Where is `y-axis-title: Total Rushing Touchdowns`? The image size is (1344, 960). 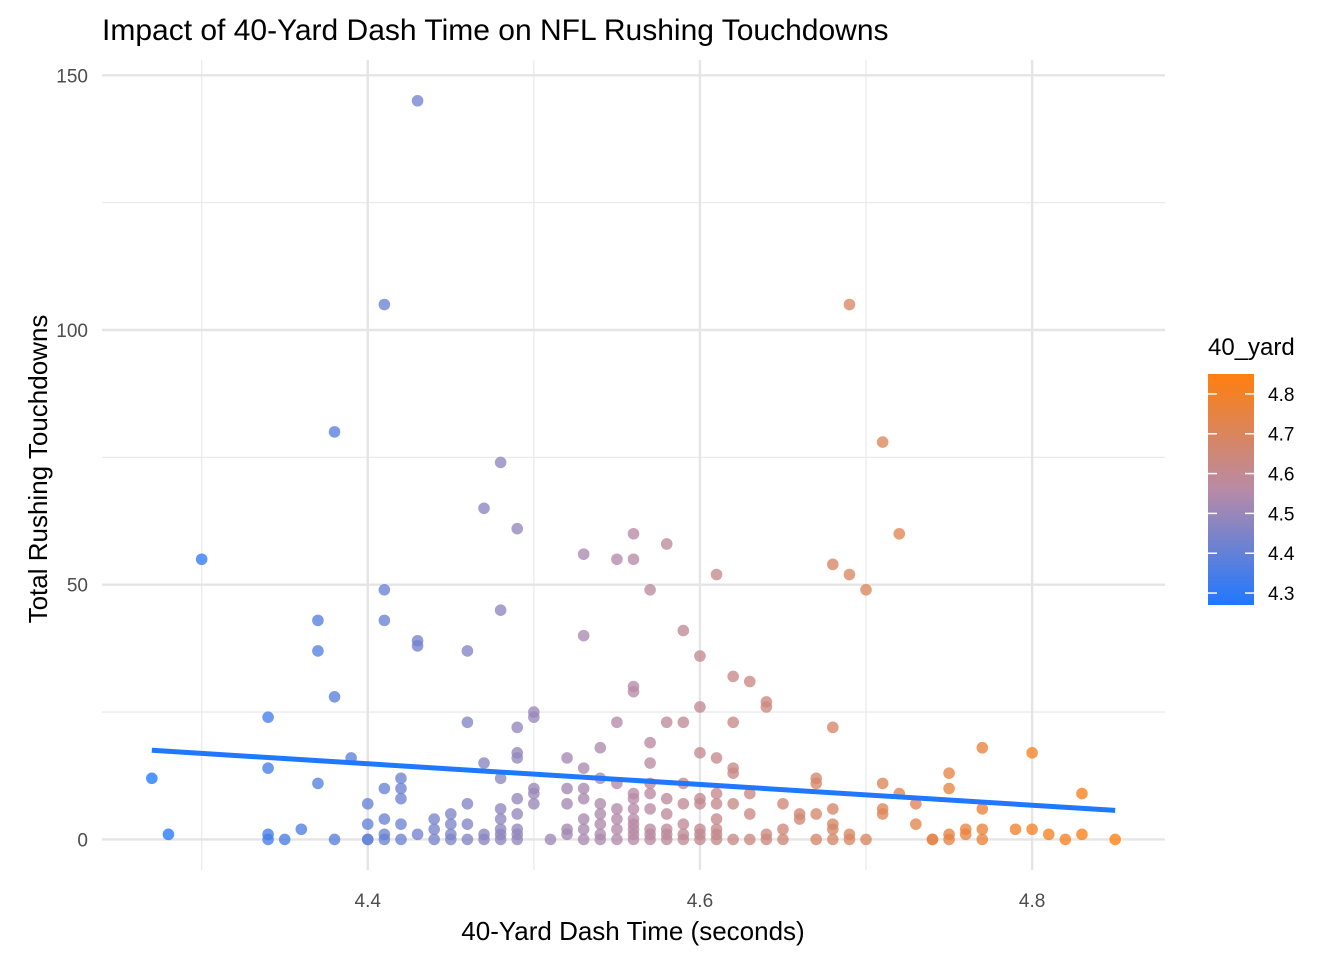 y-axis-title: Total Rushing Touchdowns is located at coordinates (38, 469).